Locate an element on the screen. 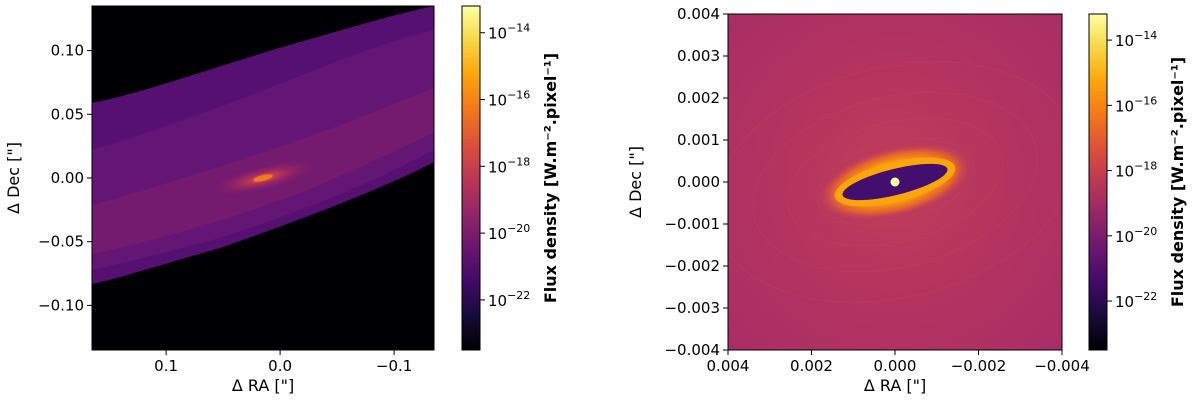 This screenshot has height=401, width=1200. left-x-ticks: 0.1 0.0 −0.1 is located at coordinates (283, 362).